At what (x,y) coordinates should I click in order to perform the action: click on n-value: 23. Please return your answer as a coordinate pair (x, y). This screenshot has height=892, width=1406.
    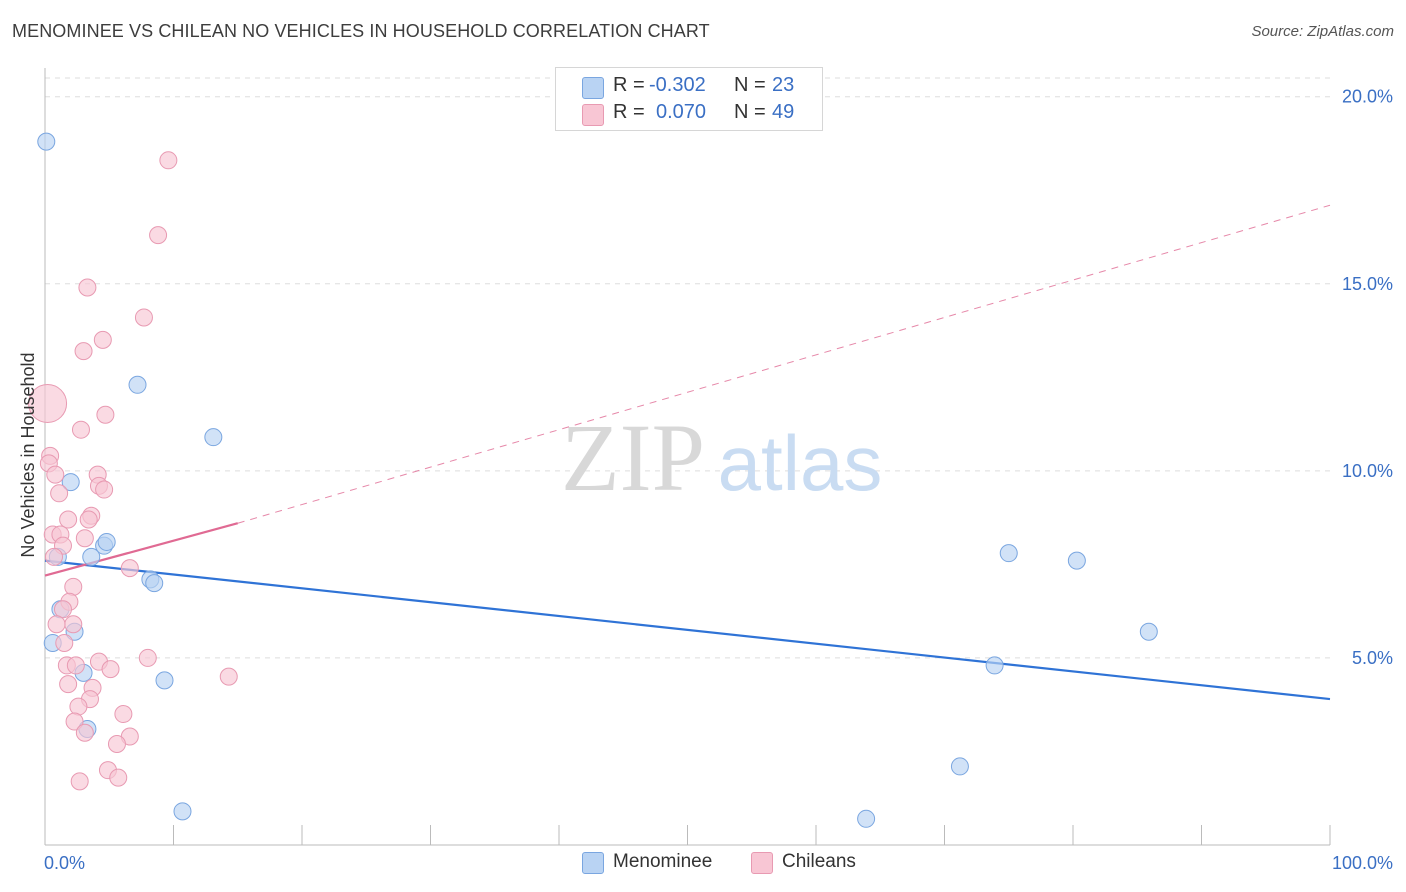
    Looking at the image, I should click on (783, 85).